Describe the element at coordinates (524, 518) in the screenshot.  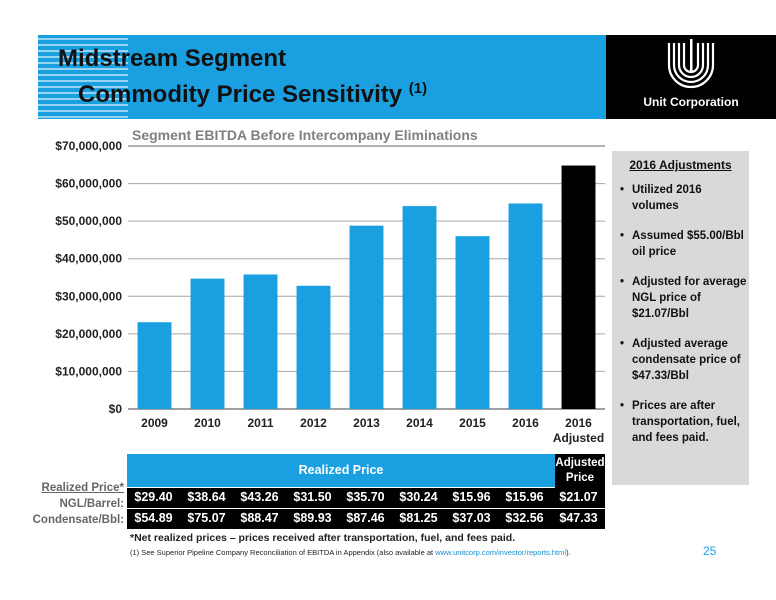
I see `price-cell: $32.56` at that location.